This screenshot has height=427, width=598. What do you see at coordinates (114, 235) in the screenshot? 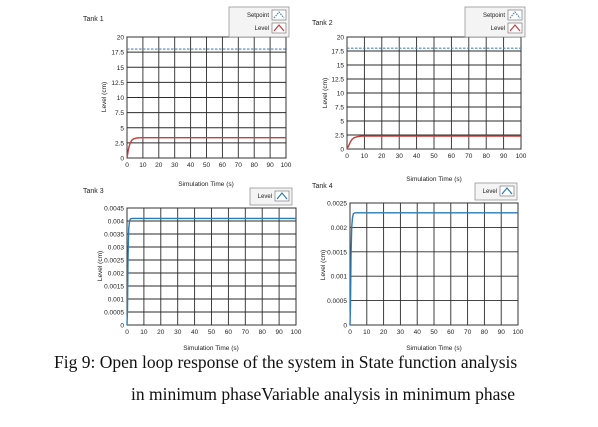
I see `y-tick-label: 0.0035` at bounding box center [114, 235].